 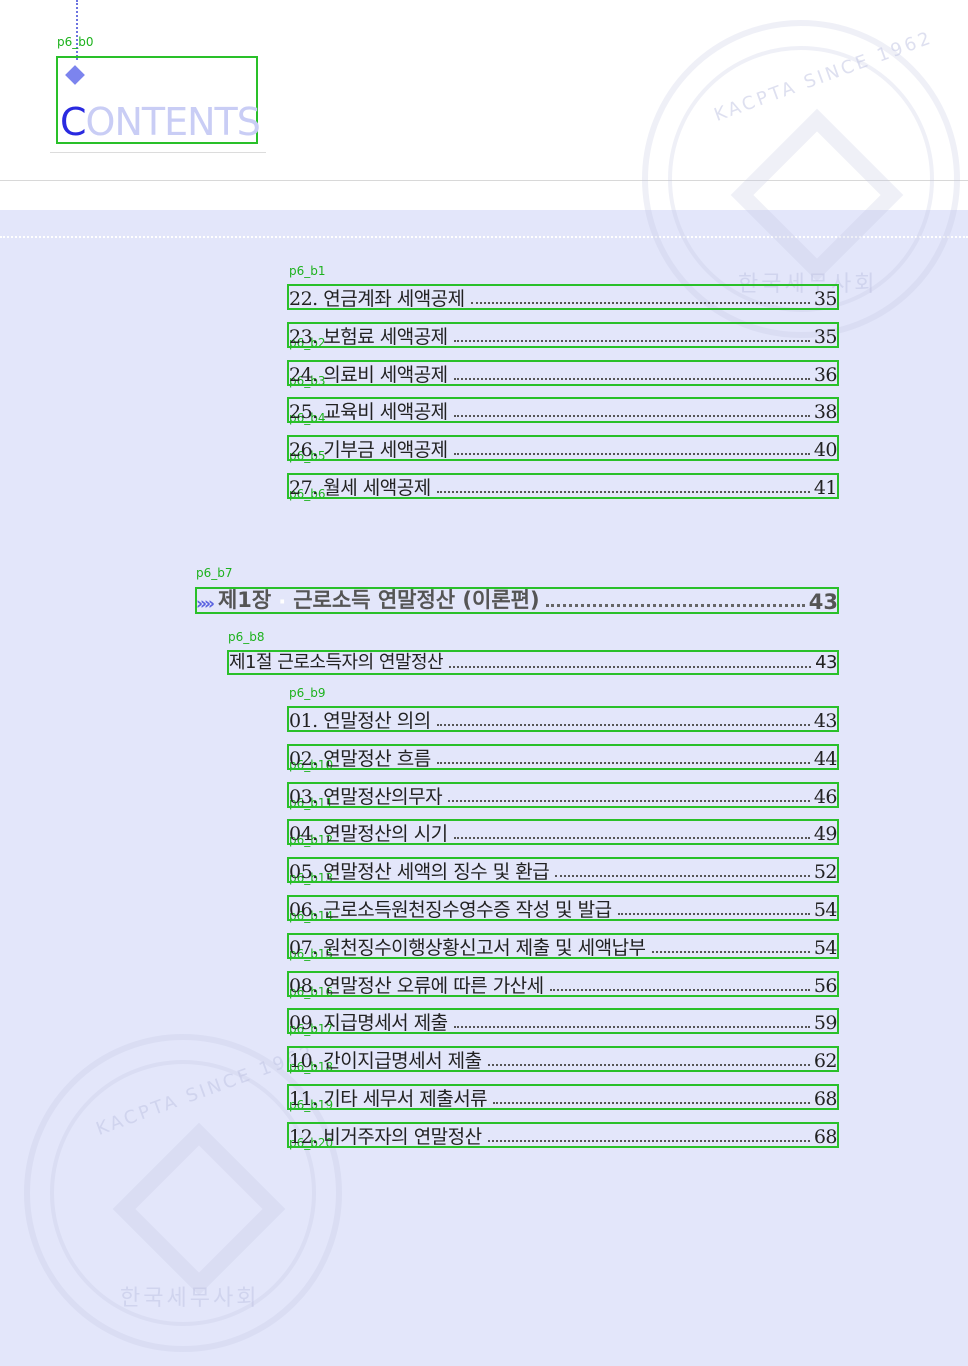 I want to click on item-page: 38, so click(x=825, y=412).